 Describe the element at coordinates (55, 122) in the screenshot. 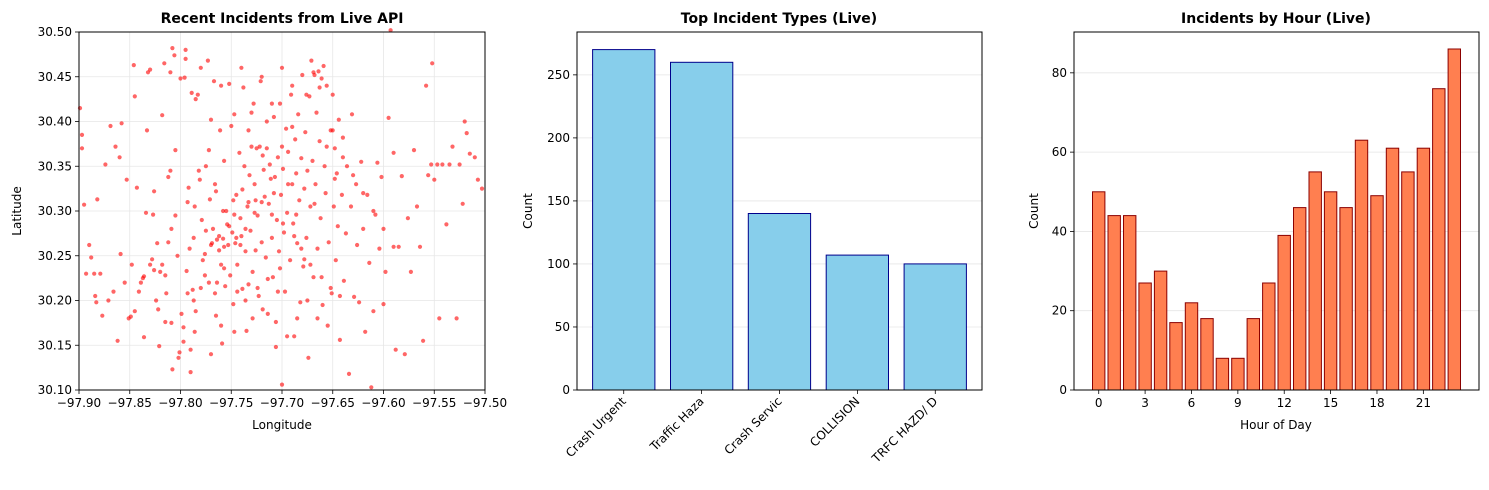

I see `scatter-y-tick-label: 30.40` at that location.